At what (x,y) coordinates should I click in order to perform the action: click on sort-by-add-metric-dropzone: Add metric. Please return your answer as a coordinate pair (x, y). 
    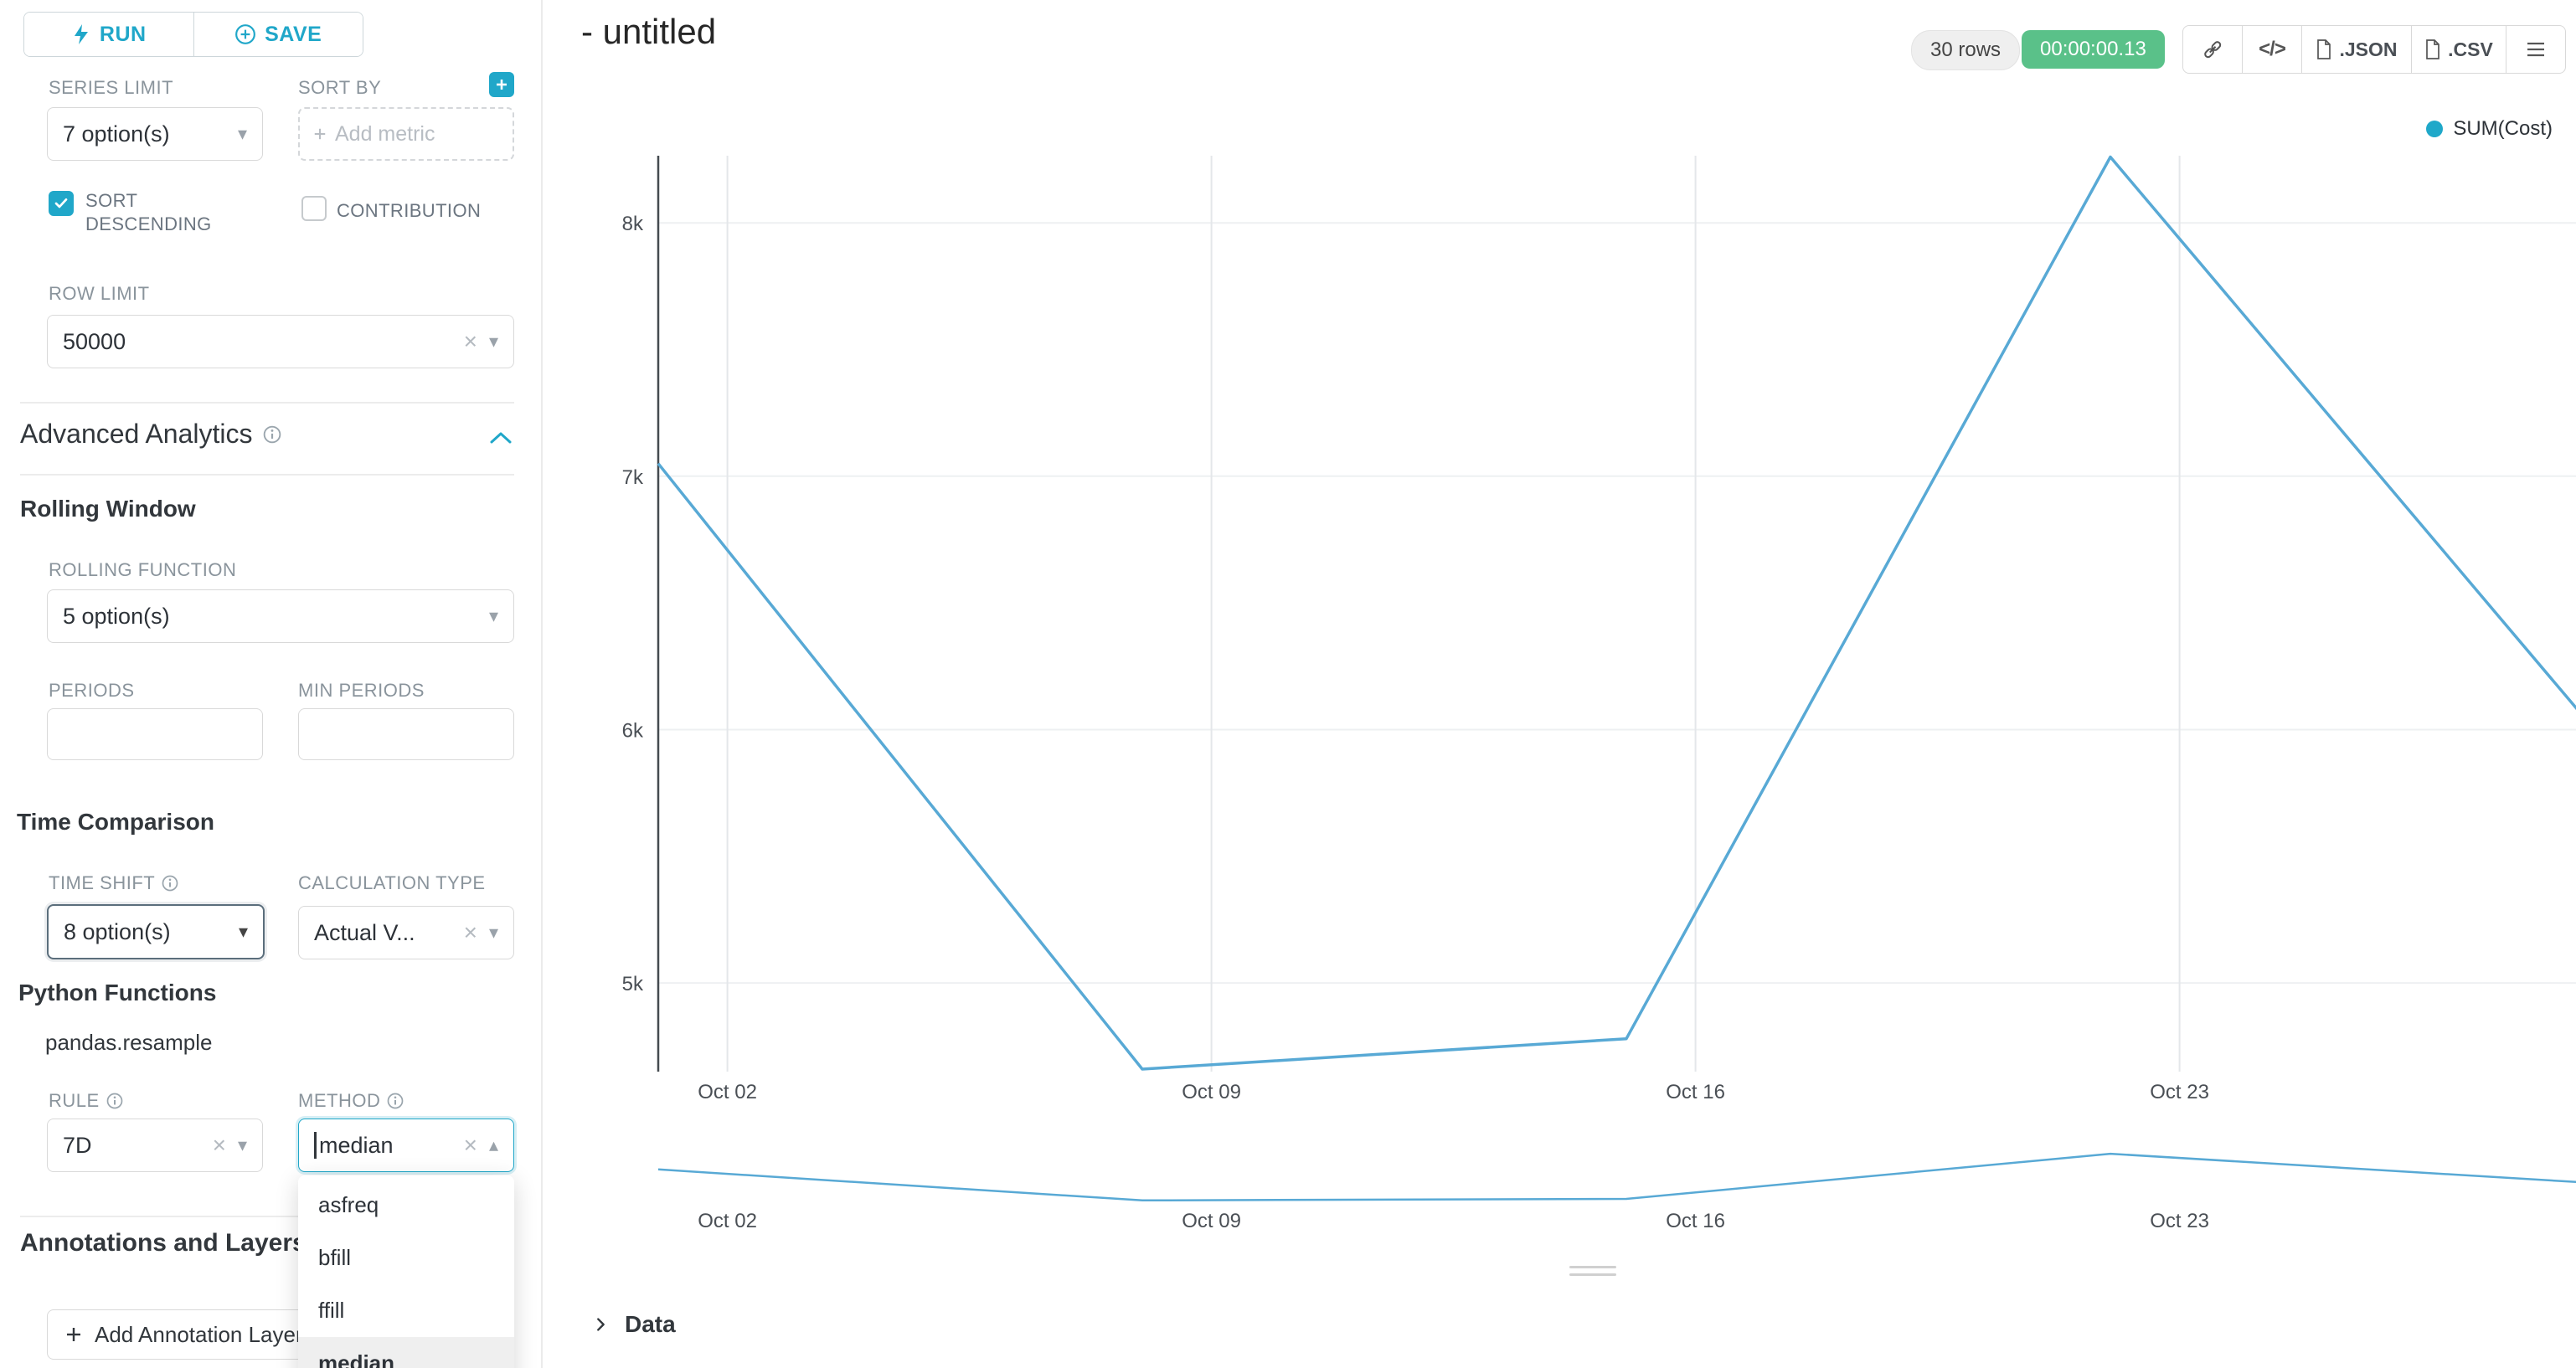
    Looking at the image, I should click on (406, 134).